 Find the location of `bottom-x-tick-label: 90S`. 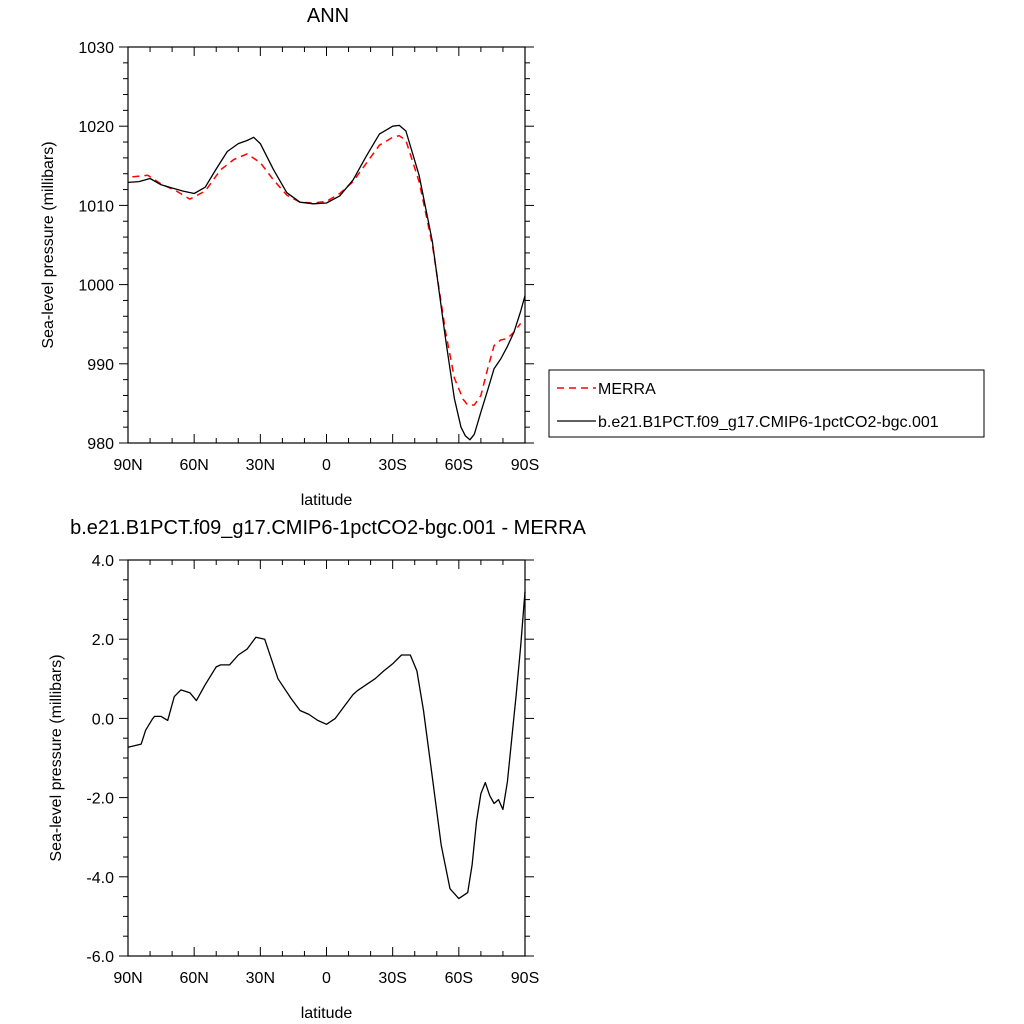

bottom-x-tick-label: 90S is located at coordinates (525, 978).